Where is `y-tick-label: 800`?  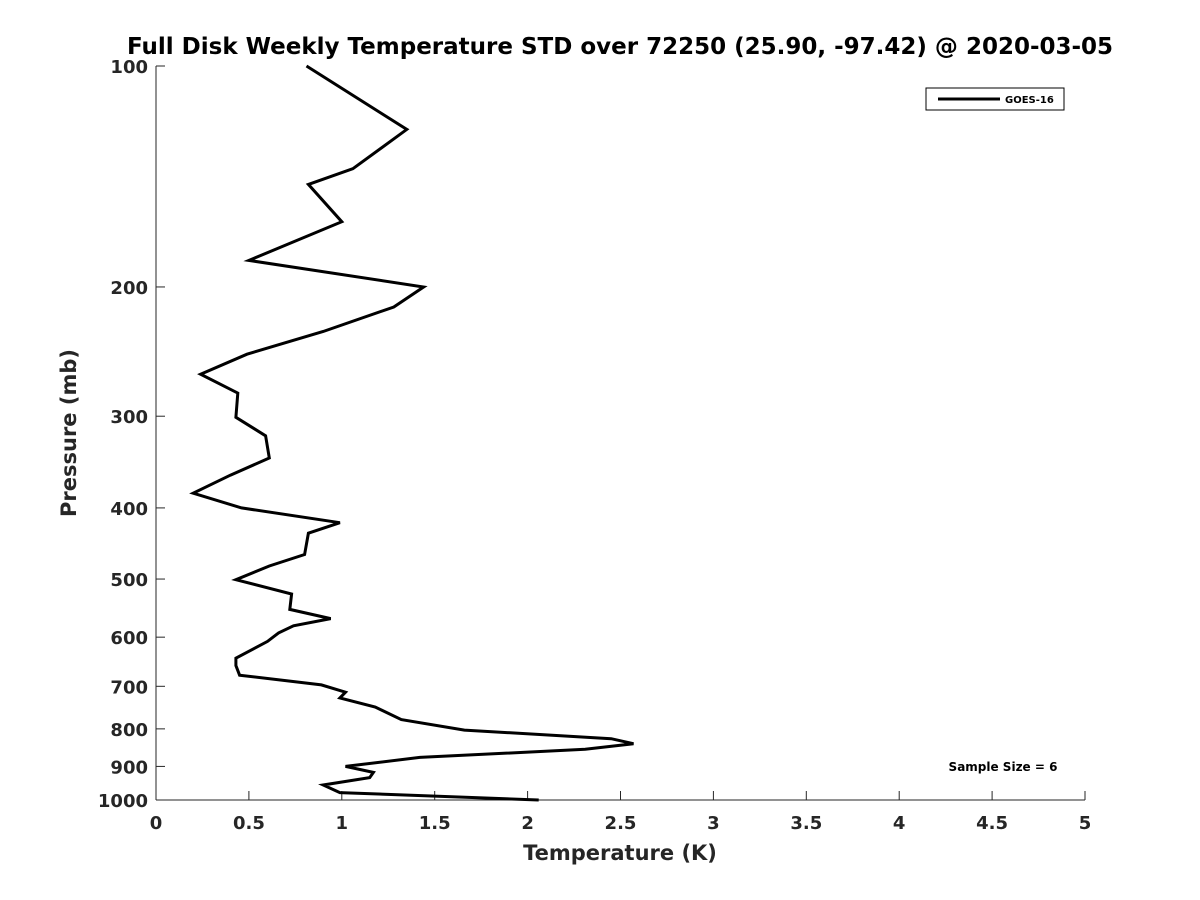
y-tick-label: 800 is located at coordinates (129, 730).